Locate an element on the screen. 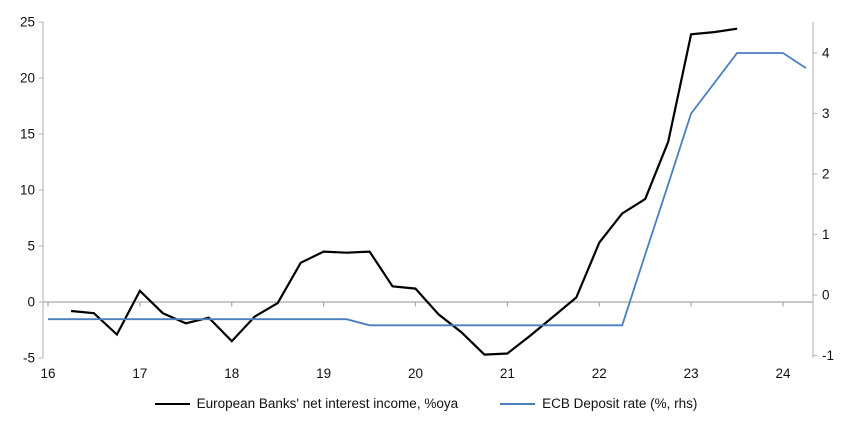  y-axis-left-tick-label: 20 is located at coordinates (27, 78).